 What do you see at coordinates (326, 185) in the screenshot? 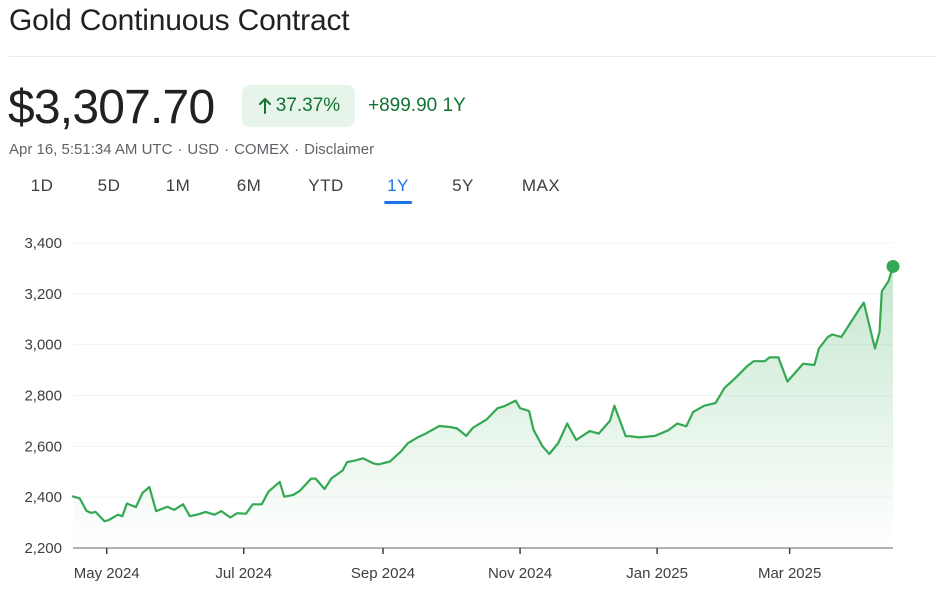
I see `tab-ytd: YTD` at bounding box center [326, 185].